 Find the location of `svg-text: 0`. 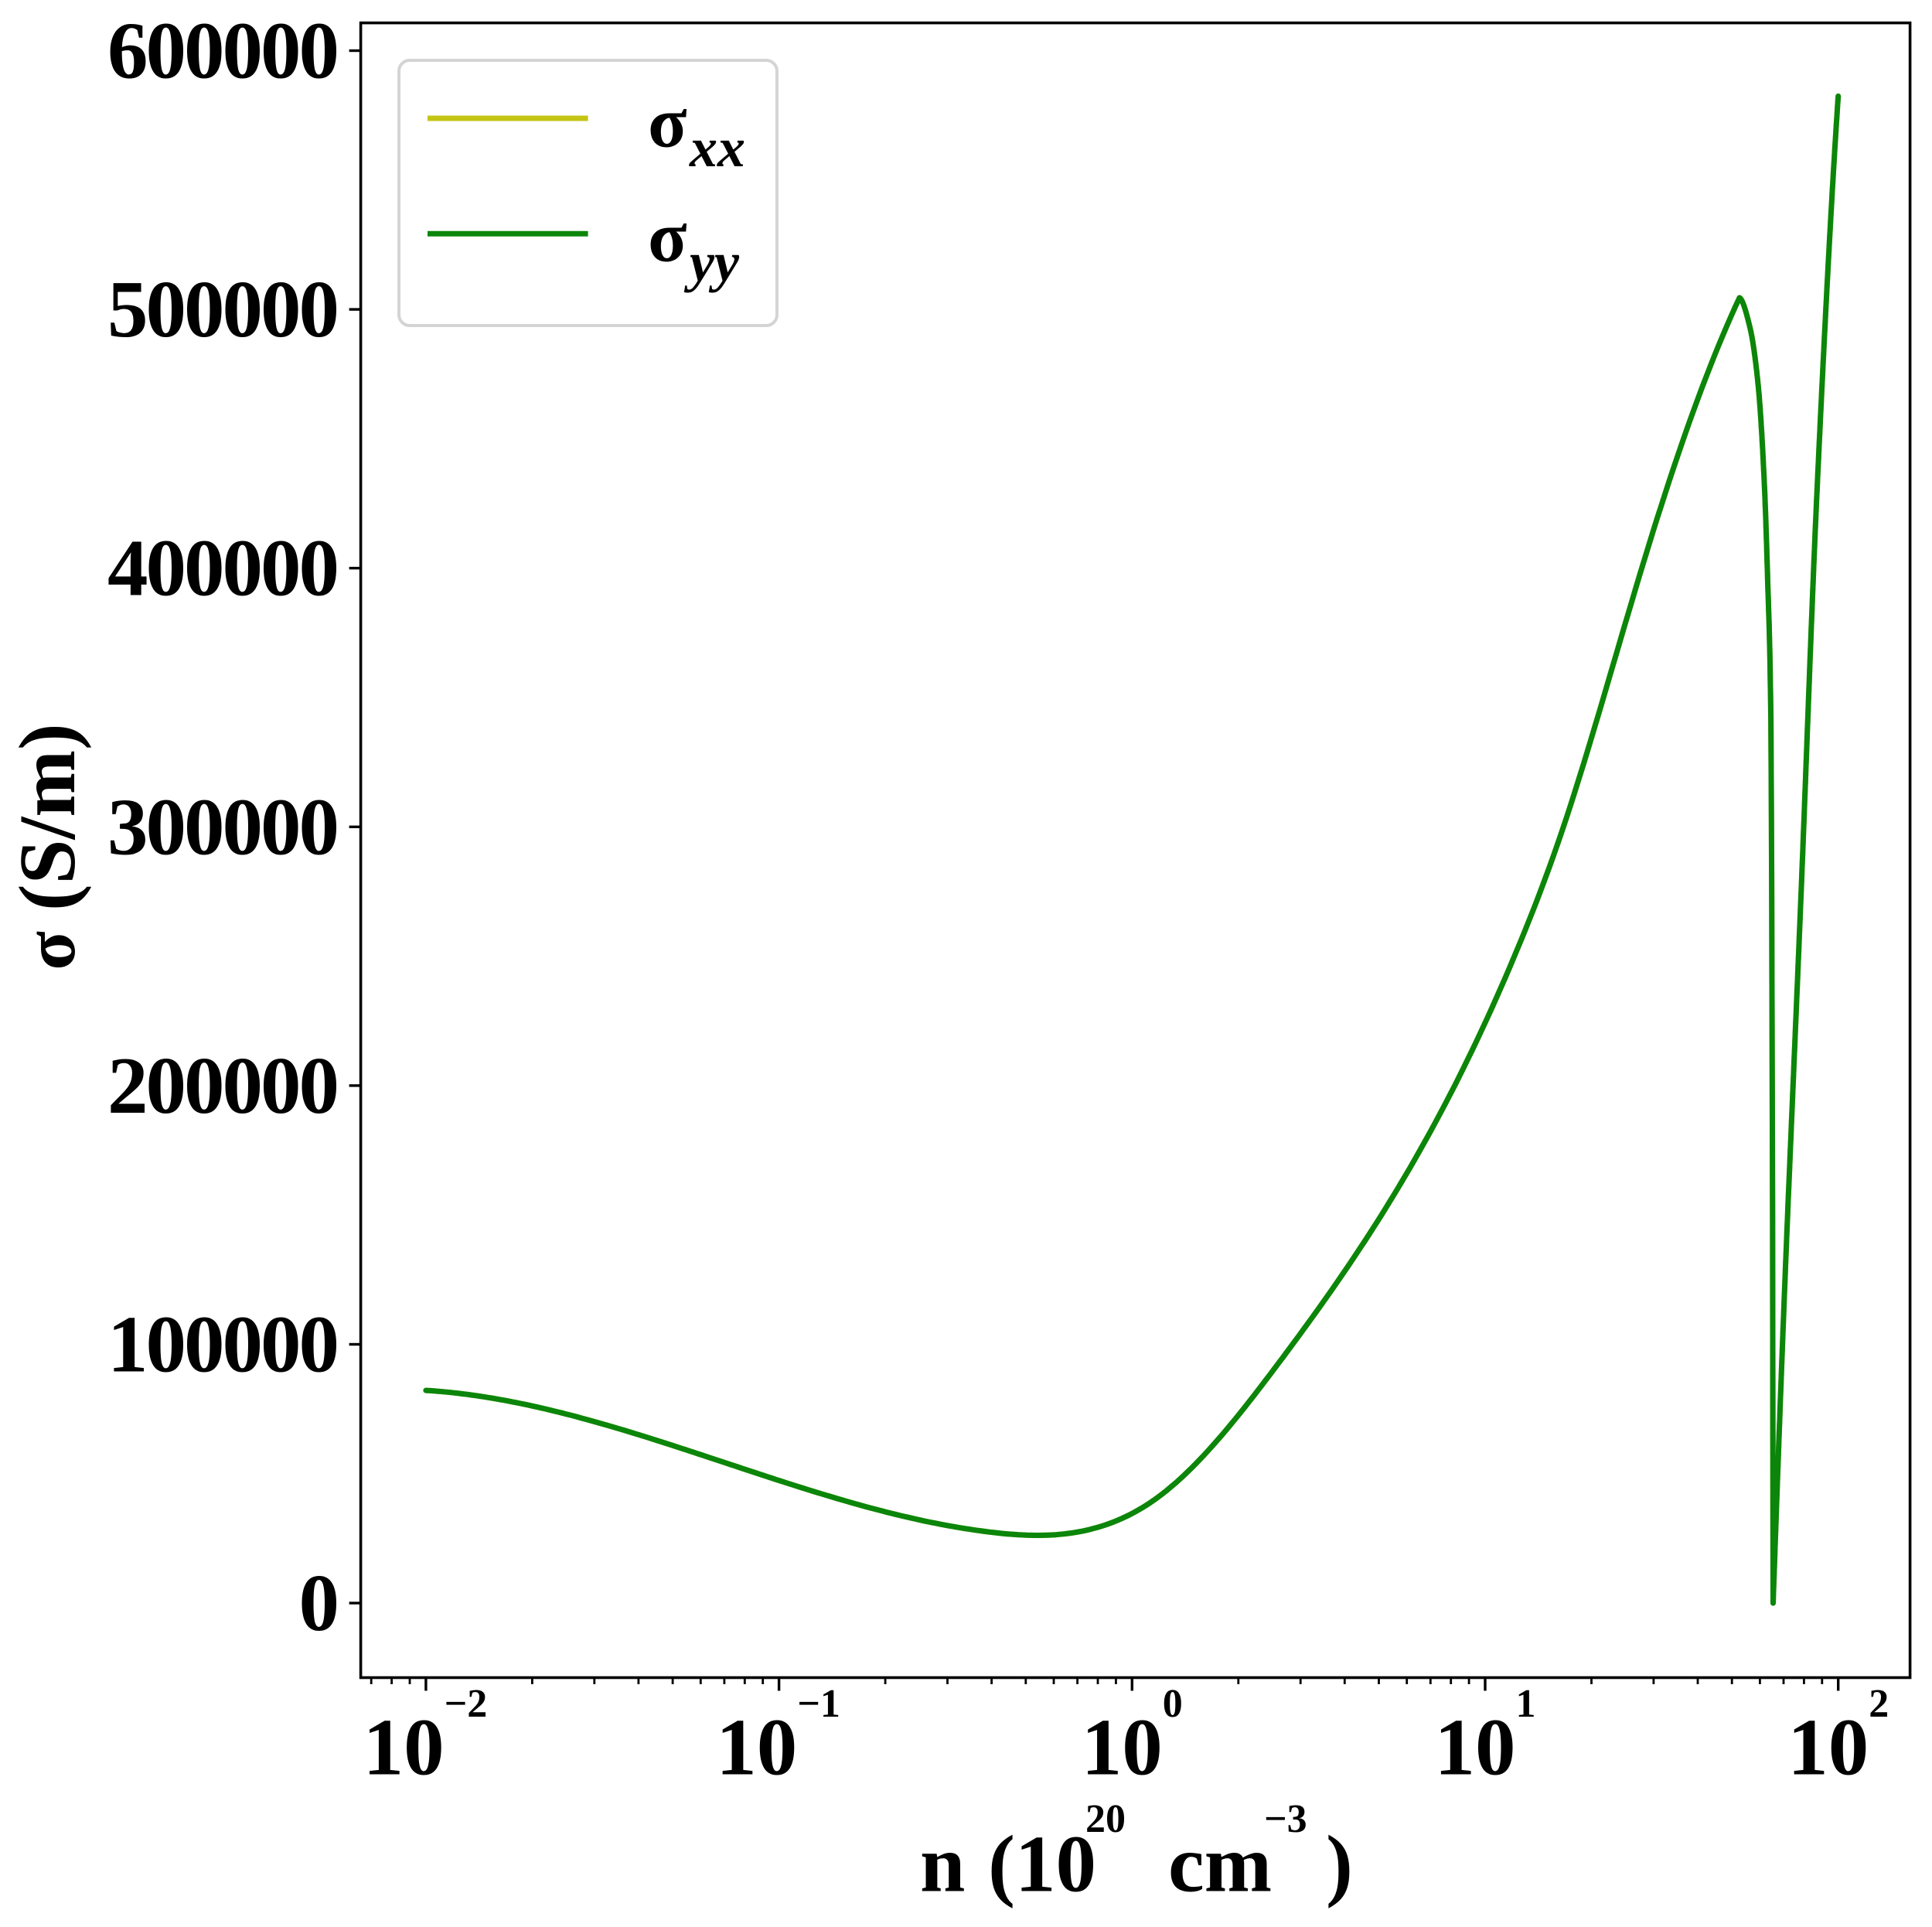

svg-text: 0 is located at coordinates (319, 1602).